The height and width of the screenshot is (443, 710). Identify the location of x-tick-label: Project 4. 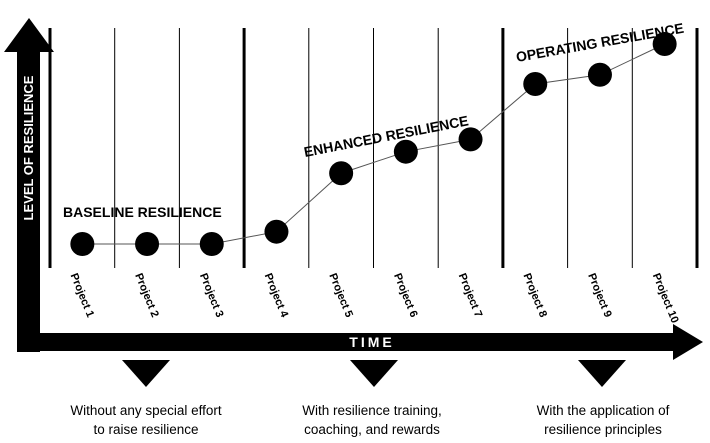
(276, 296).